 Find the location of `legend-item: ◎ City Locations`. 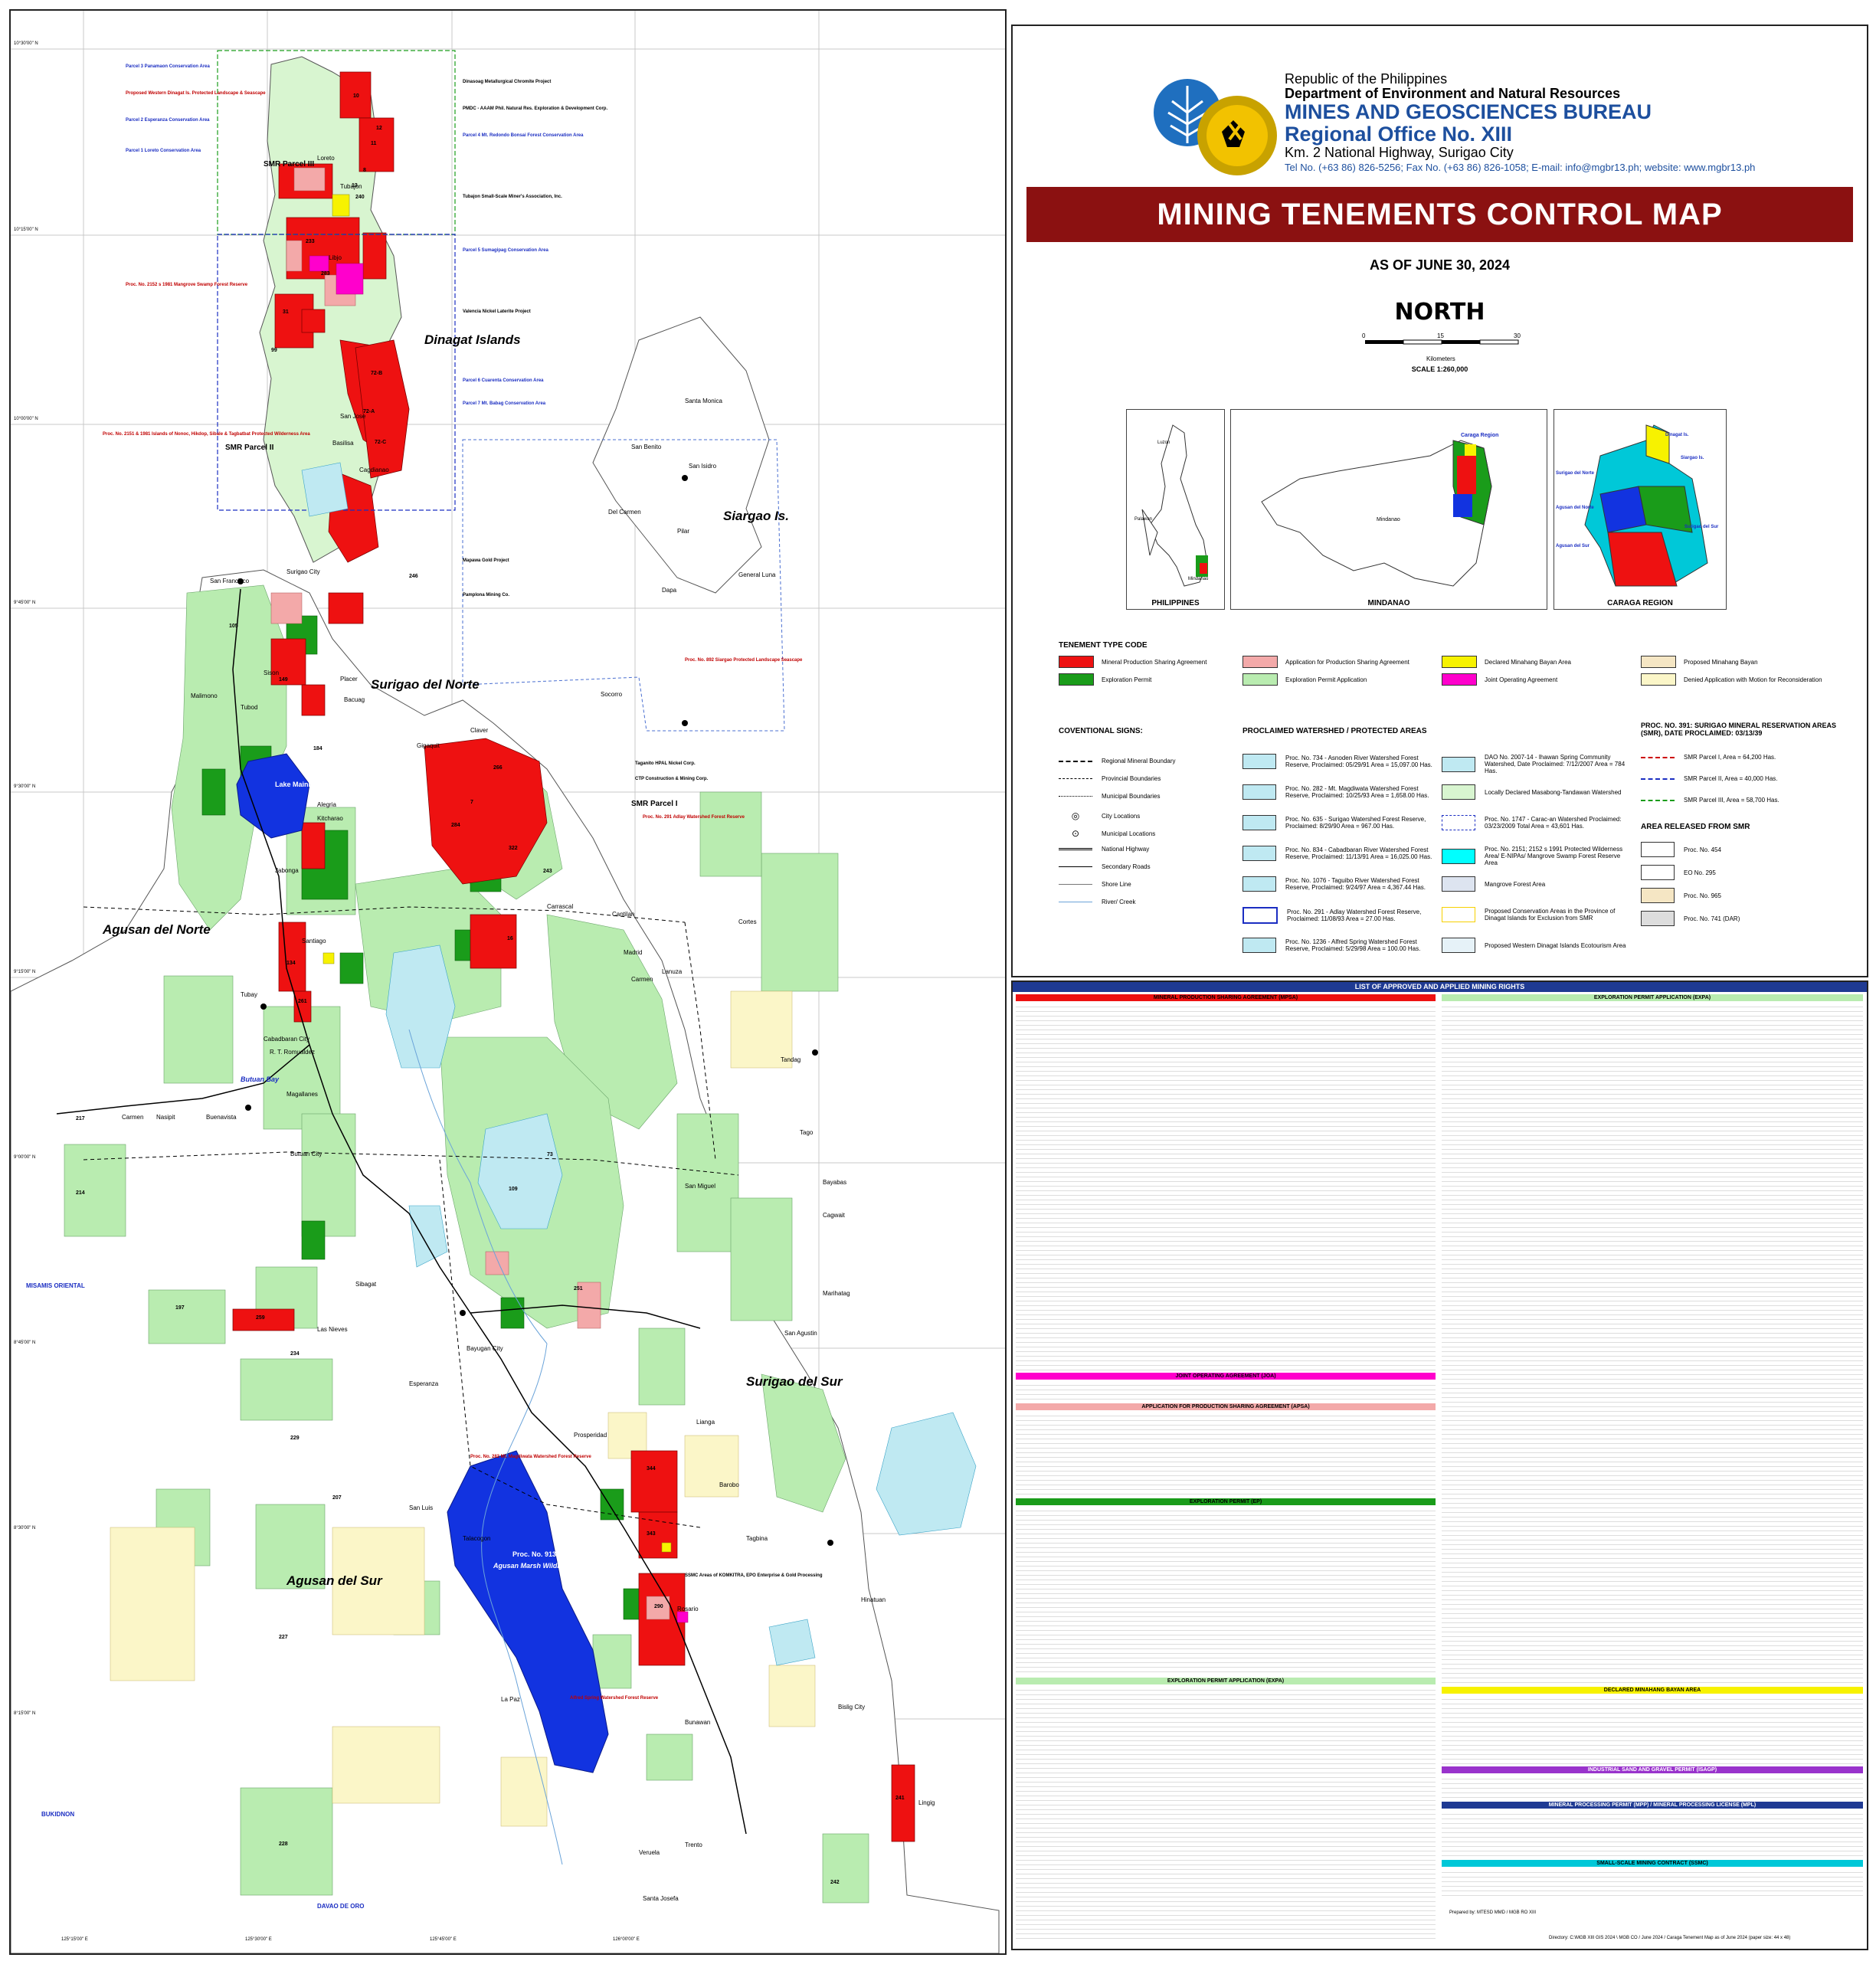

legend-item: ◎ City Locations is located at coordinates (1100, 815).